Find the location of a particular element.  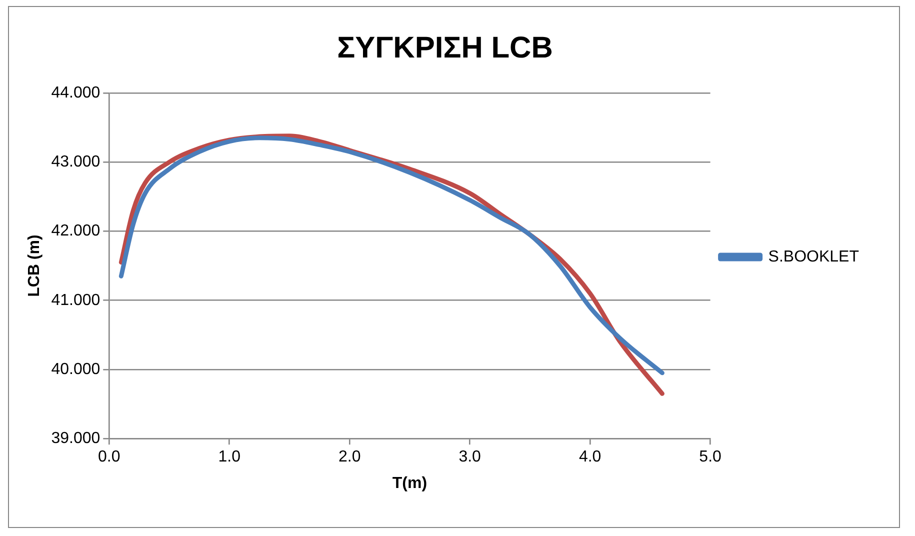

x-tick-label: 1.0 is located at coordinates (229, 457).